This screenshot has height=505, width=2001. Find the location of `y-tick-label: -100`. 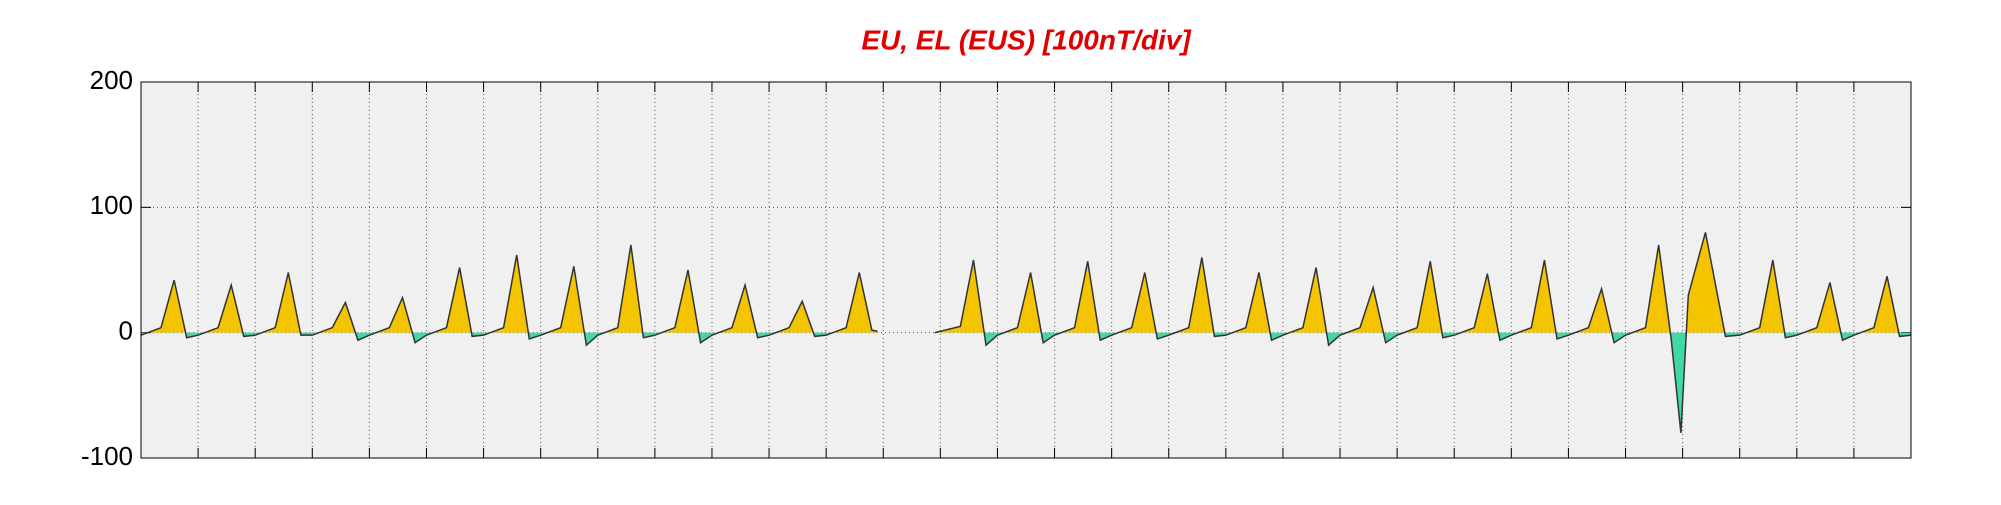

y-tick-label: -100 is located at coordinates (107, 456).